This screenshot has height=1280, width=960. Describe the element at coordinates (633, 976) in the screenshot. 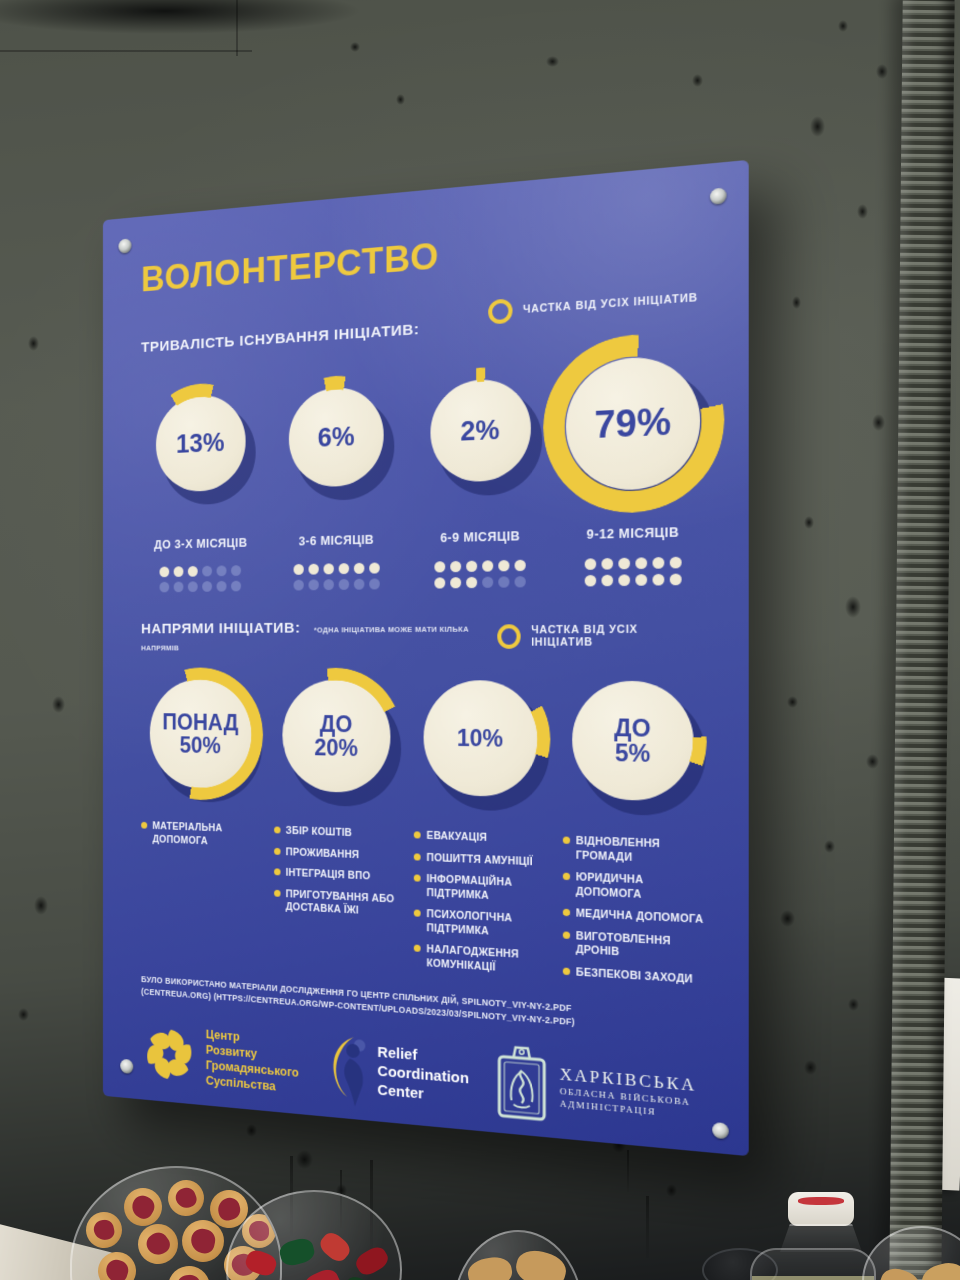

I see `direction-item: БЕЗПЕКОВІ ЗАХОДИ` at that location.